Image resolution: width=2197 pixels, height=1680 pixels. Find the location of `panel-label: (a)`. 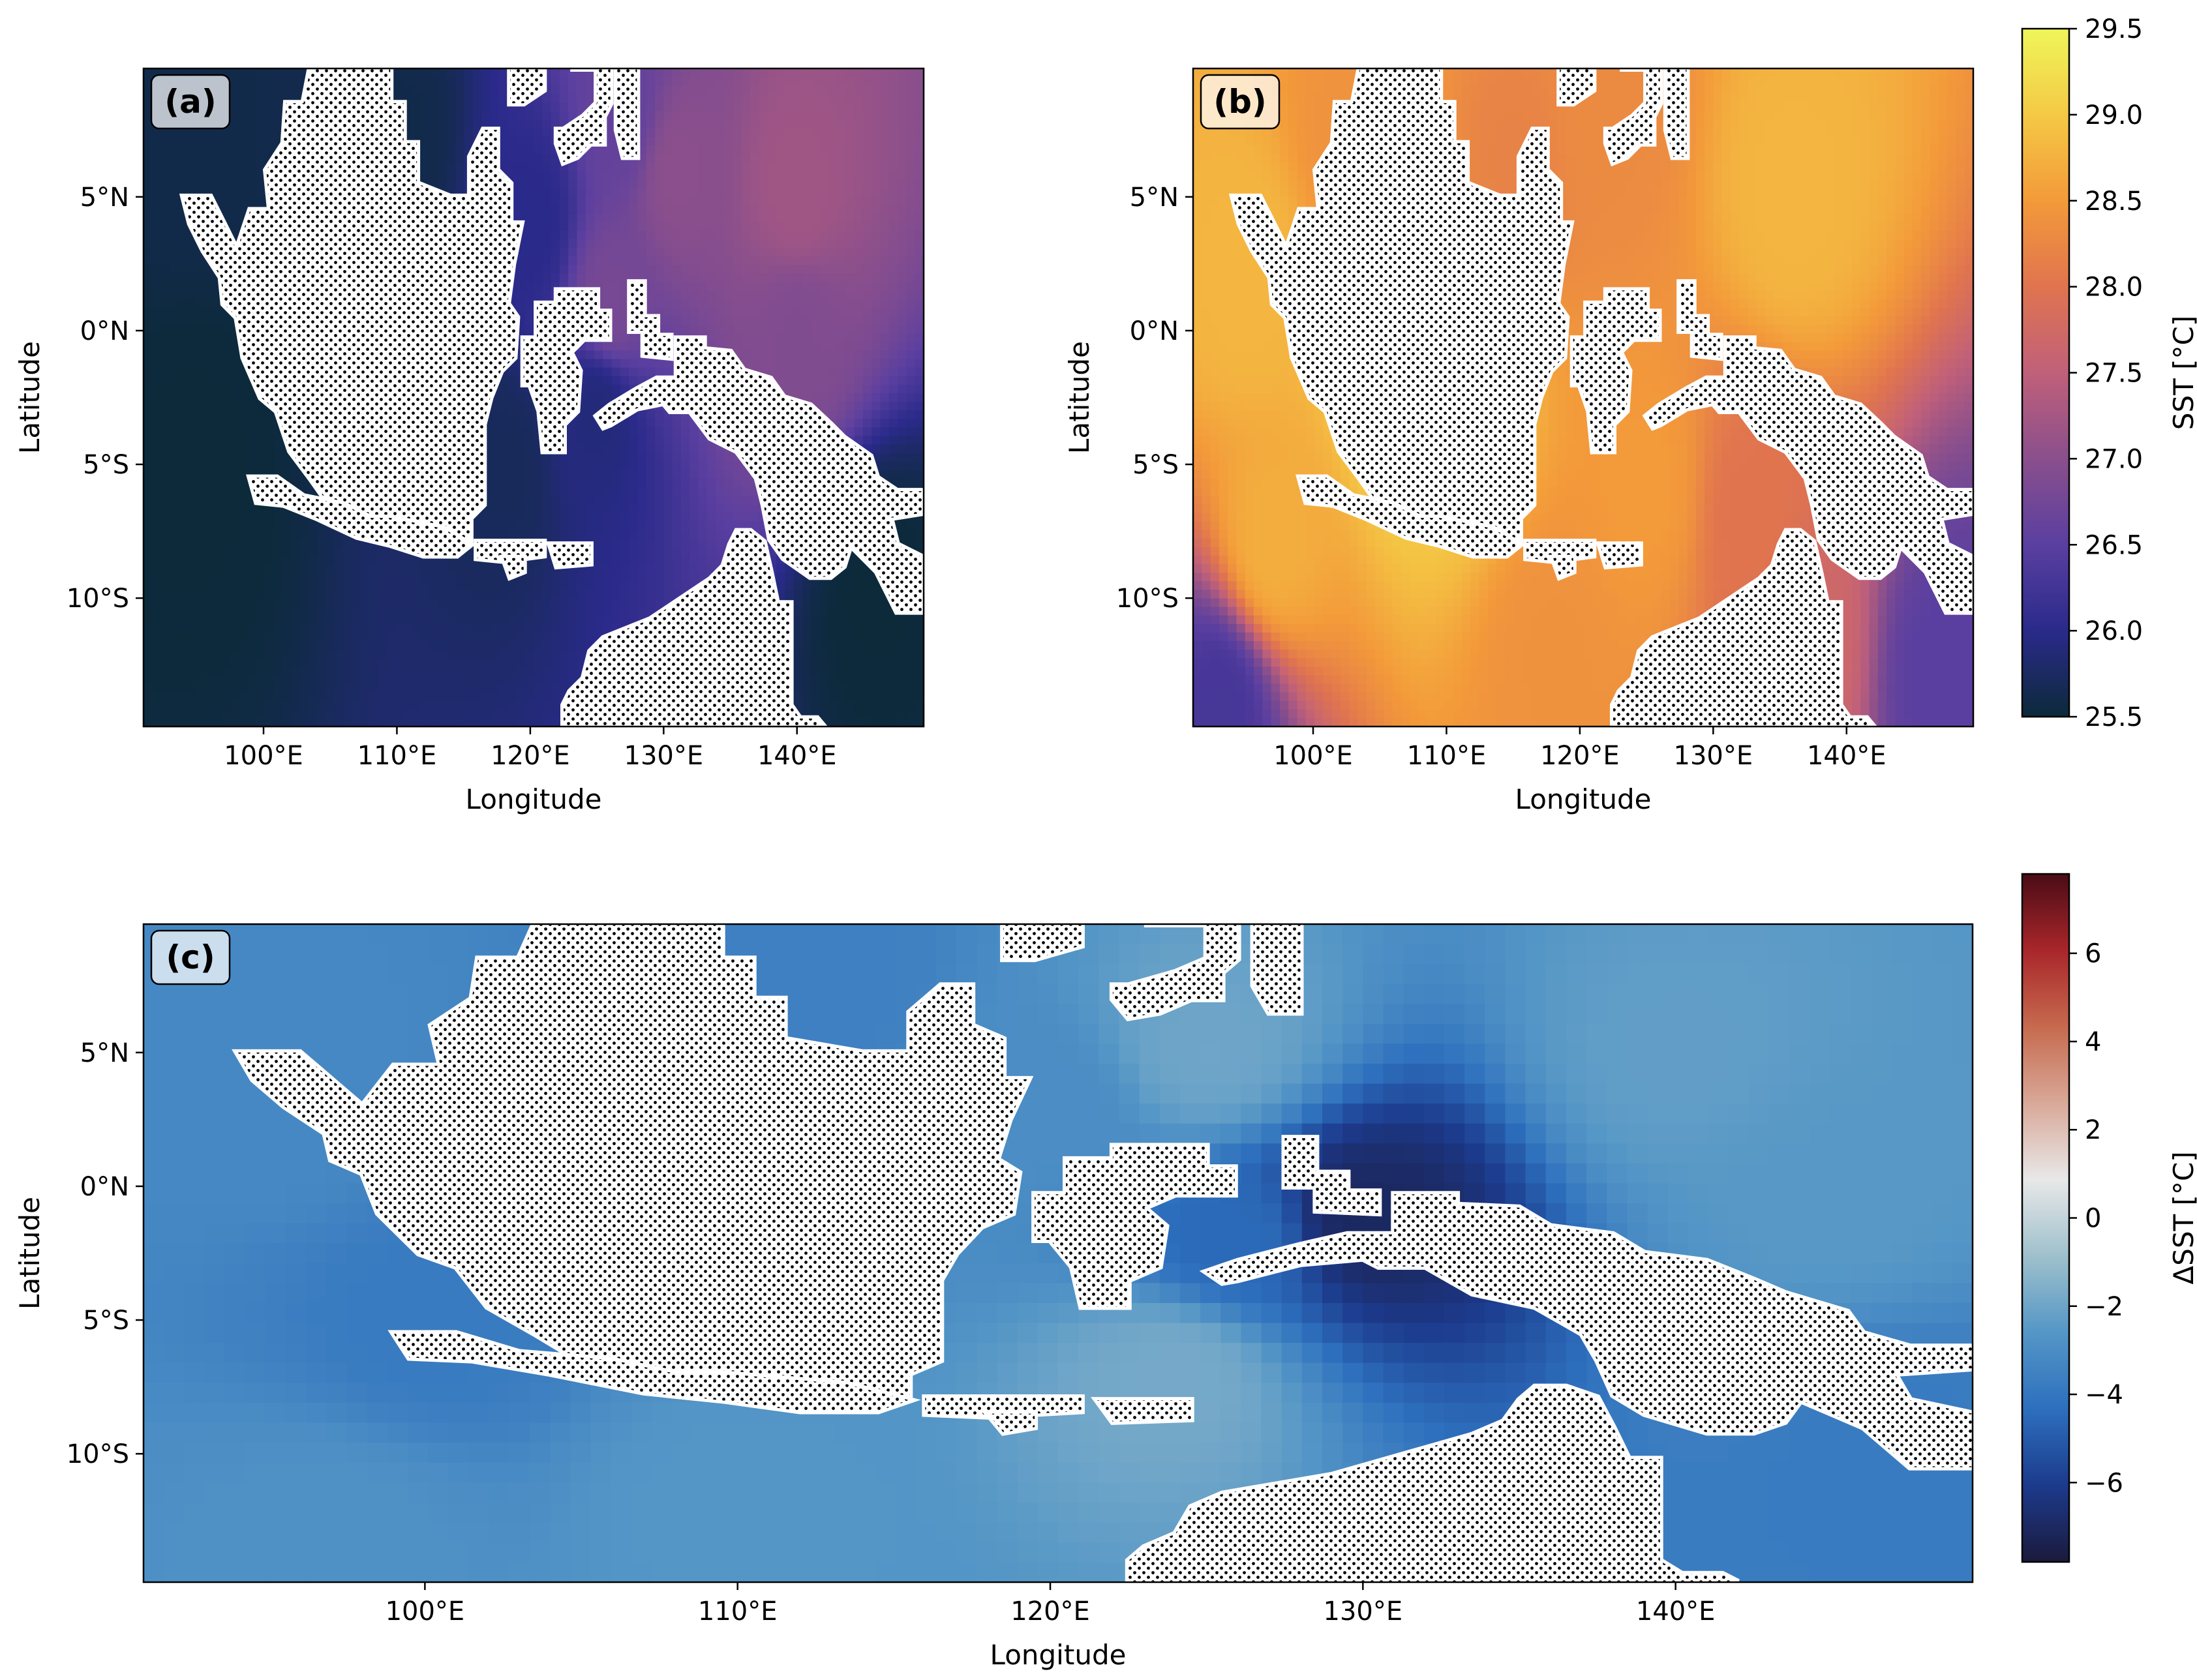

panel-label: (a) is located at coordinates (190, 102).